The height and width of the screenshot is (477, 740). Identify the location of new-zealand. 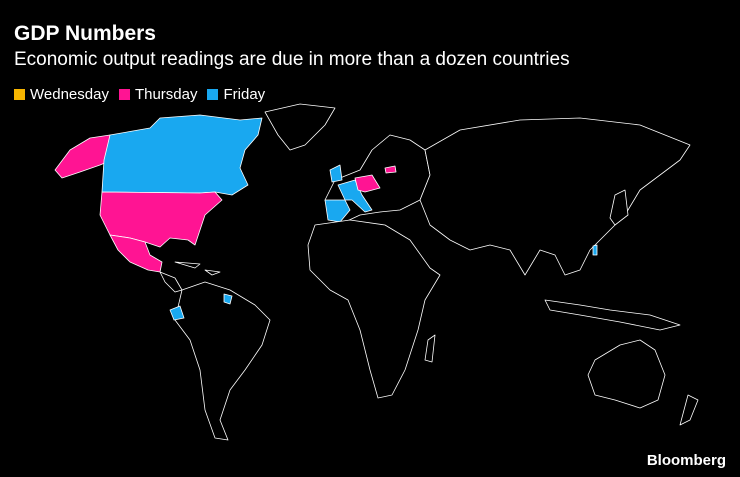
(689, 410).